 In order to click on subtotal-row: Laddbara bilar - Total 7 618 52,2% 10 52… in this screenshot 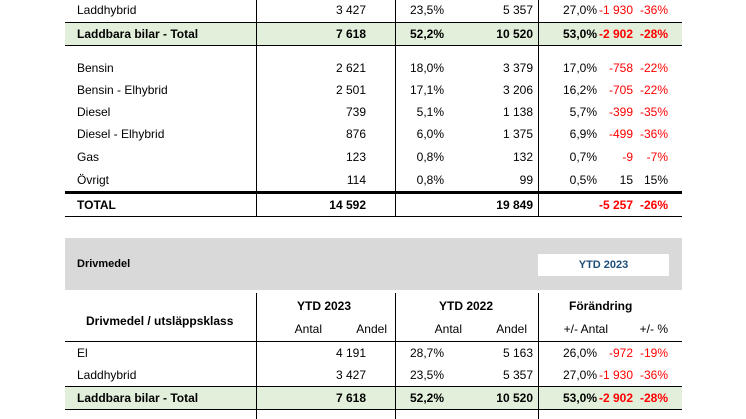, I will do `click(373, 34)`.